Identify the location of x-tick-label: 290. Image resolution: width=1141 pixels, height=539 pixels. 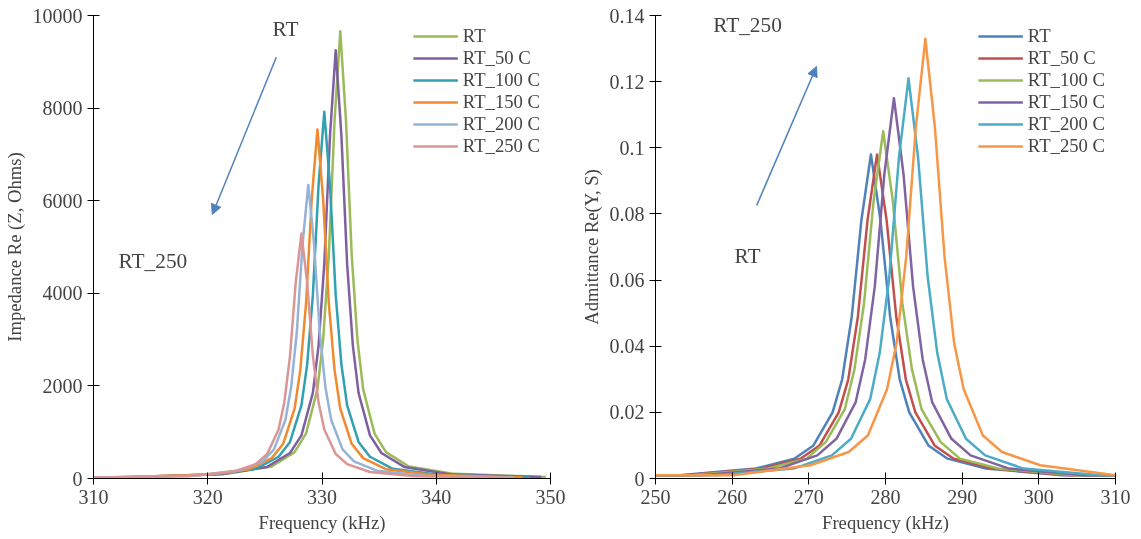
(962, 496).